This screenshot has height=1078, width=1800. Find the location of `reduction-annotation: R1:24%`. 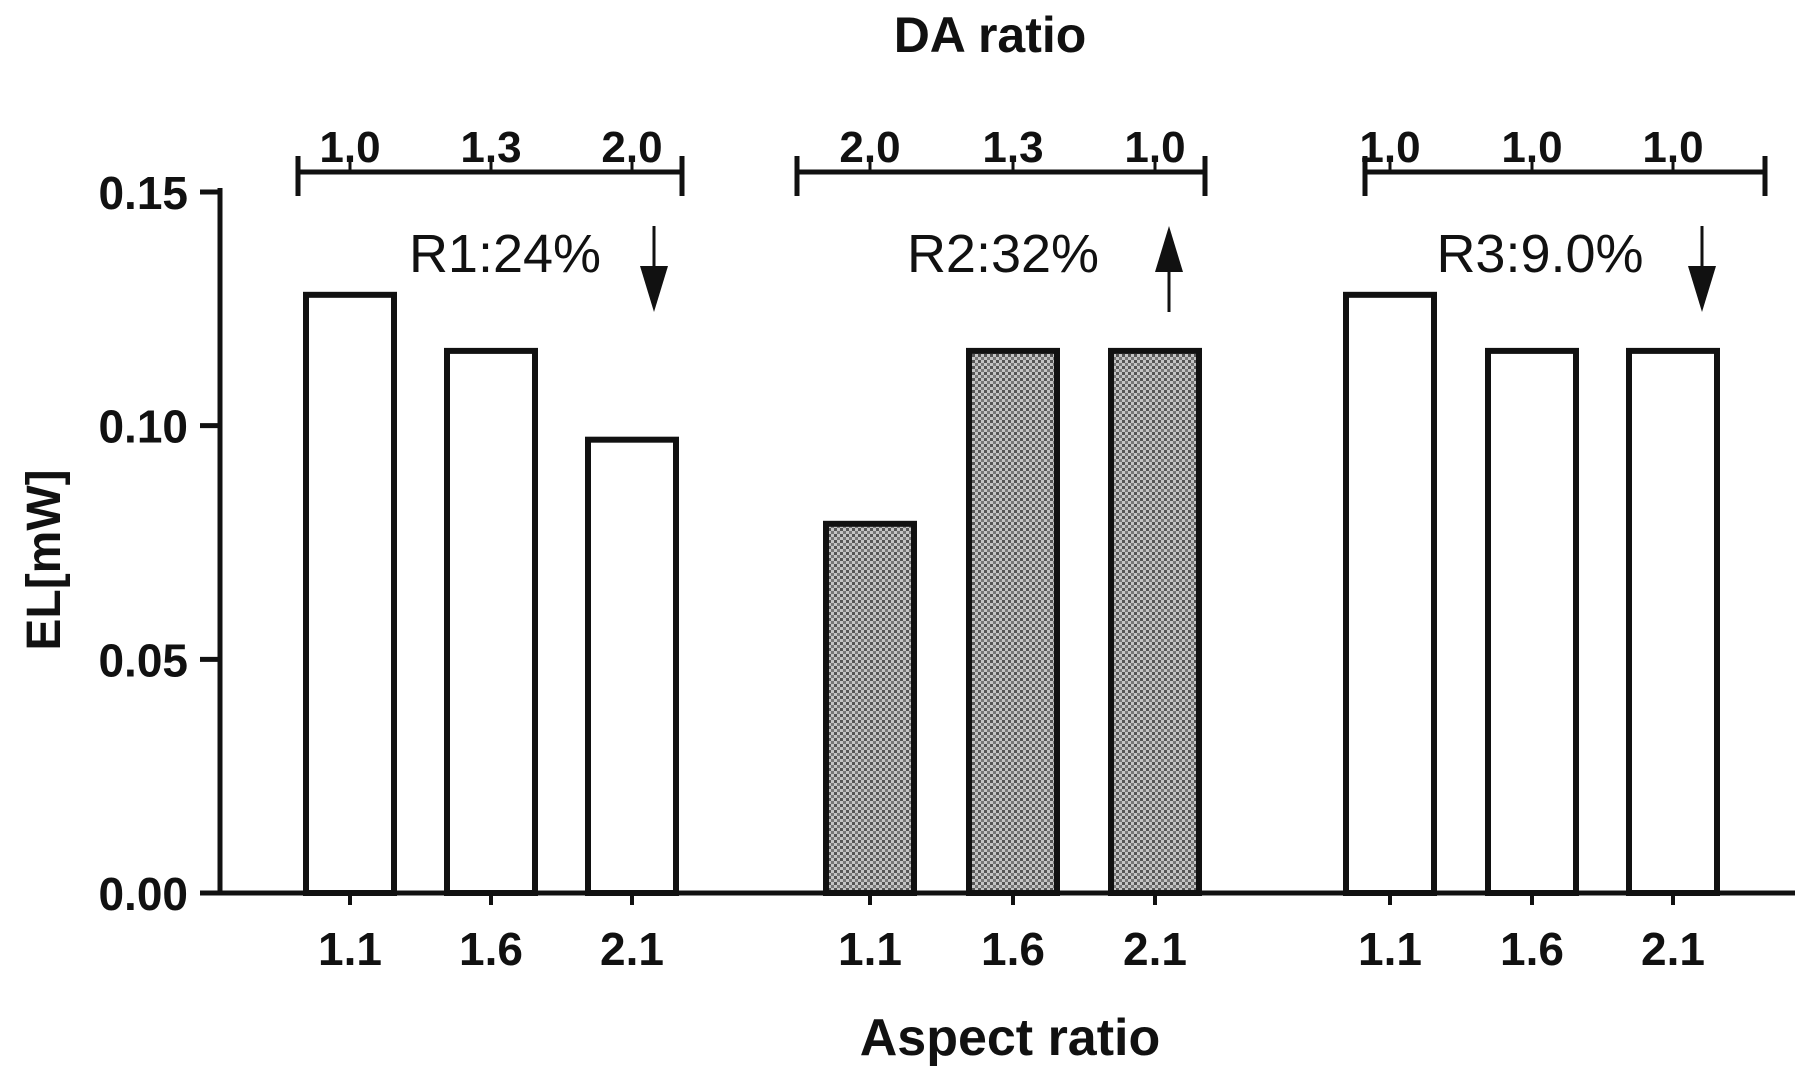

reduction-annotation: R1:24% is located at coordinates (505, 254).